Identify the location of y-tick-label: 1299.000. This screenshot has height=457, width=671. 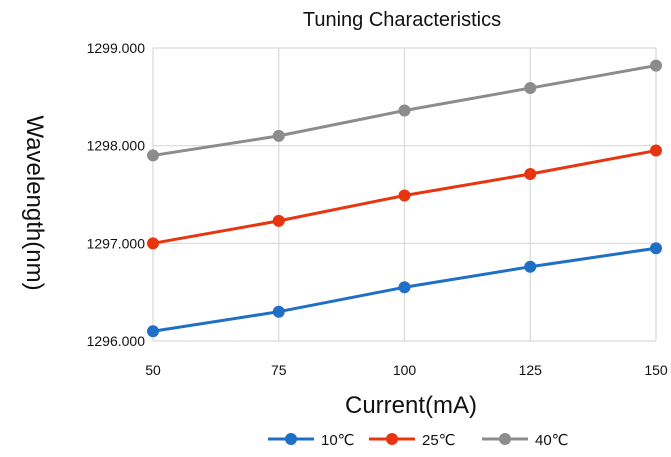
(116, 48).